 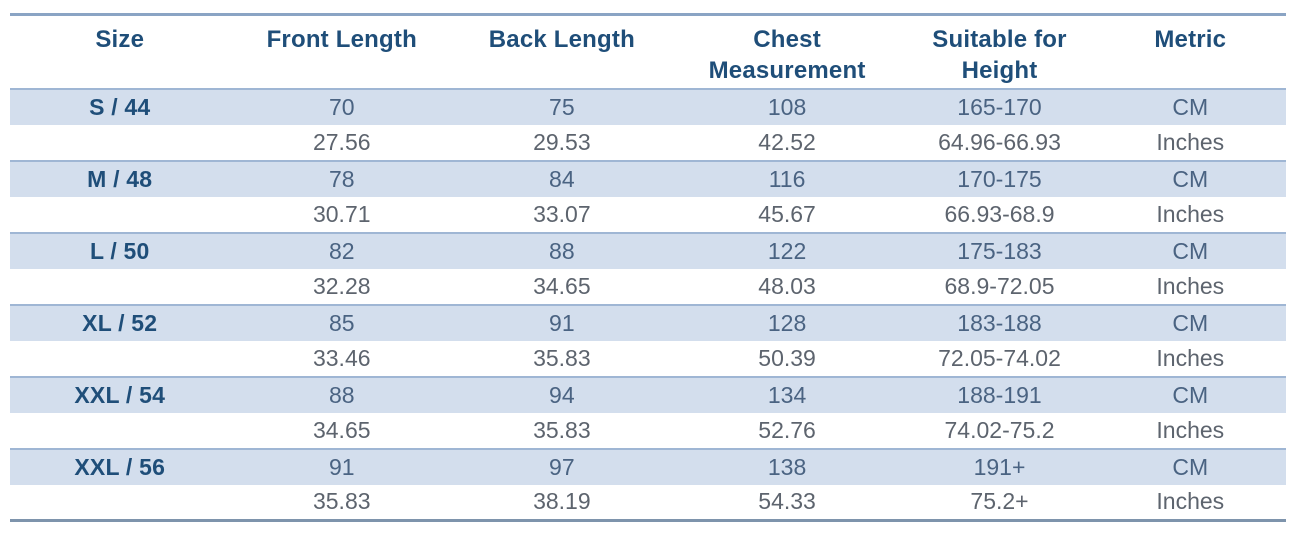 What do you see at coordinates (999, 250) in the screenshot?
I see `cell-value: 175-183` at bounding box center [999, 250].